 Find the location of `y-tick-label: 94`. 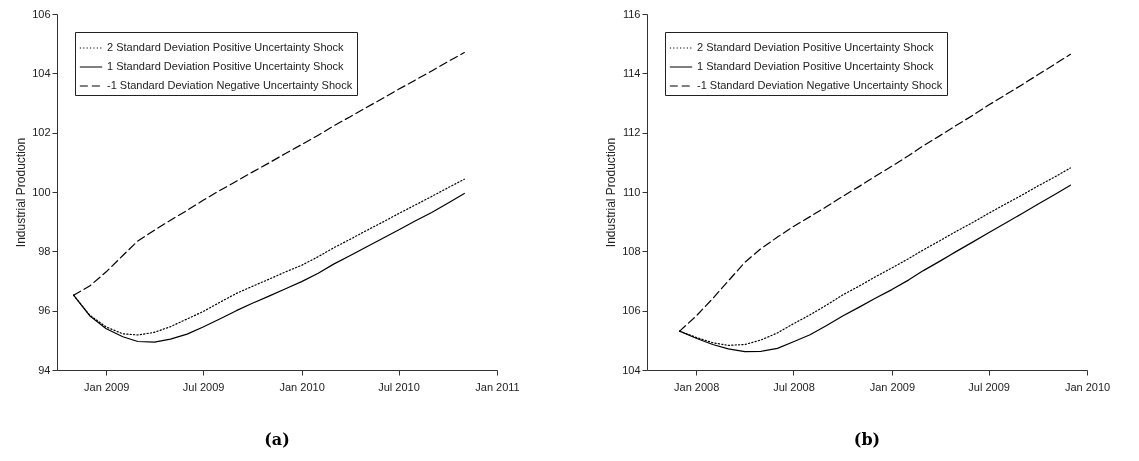

y-tick-label: 94 is located at coordinates (44, 369).